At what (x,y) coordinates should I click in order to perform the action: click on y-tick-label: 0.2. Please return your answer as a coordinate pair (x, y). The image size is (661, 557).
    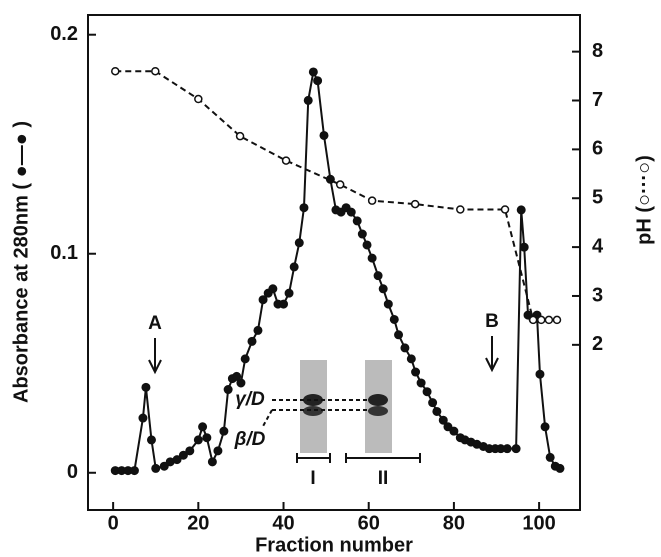
    Looking at the image, I should click on (64, 34).